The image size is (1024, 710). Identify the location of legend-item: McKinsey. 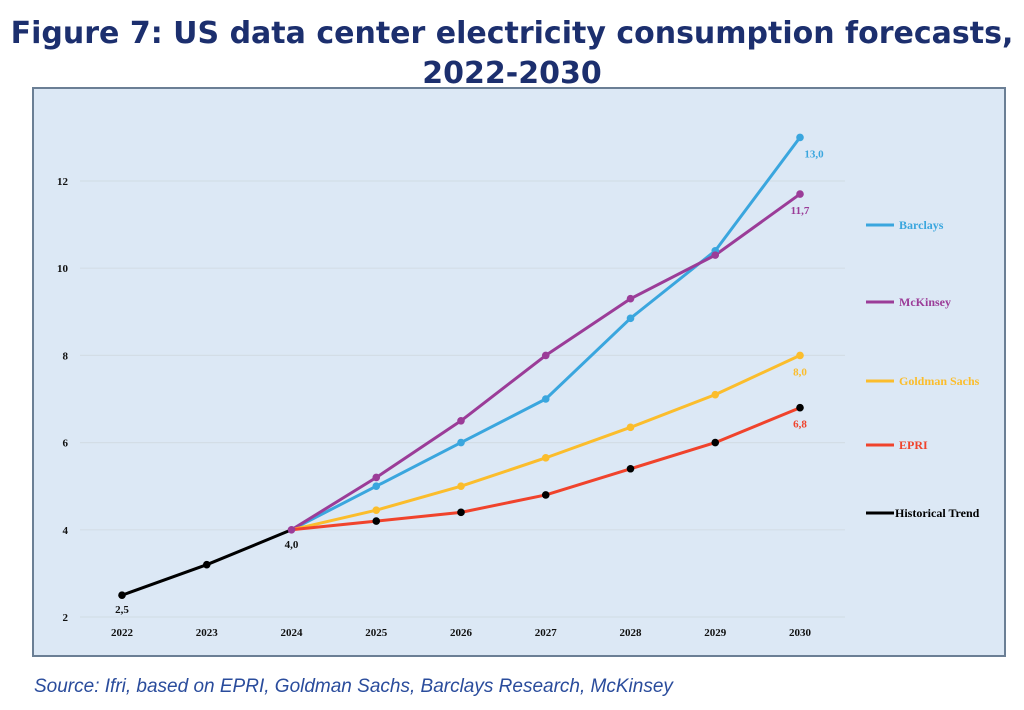
(908, 302).